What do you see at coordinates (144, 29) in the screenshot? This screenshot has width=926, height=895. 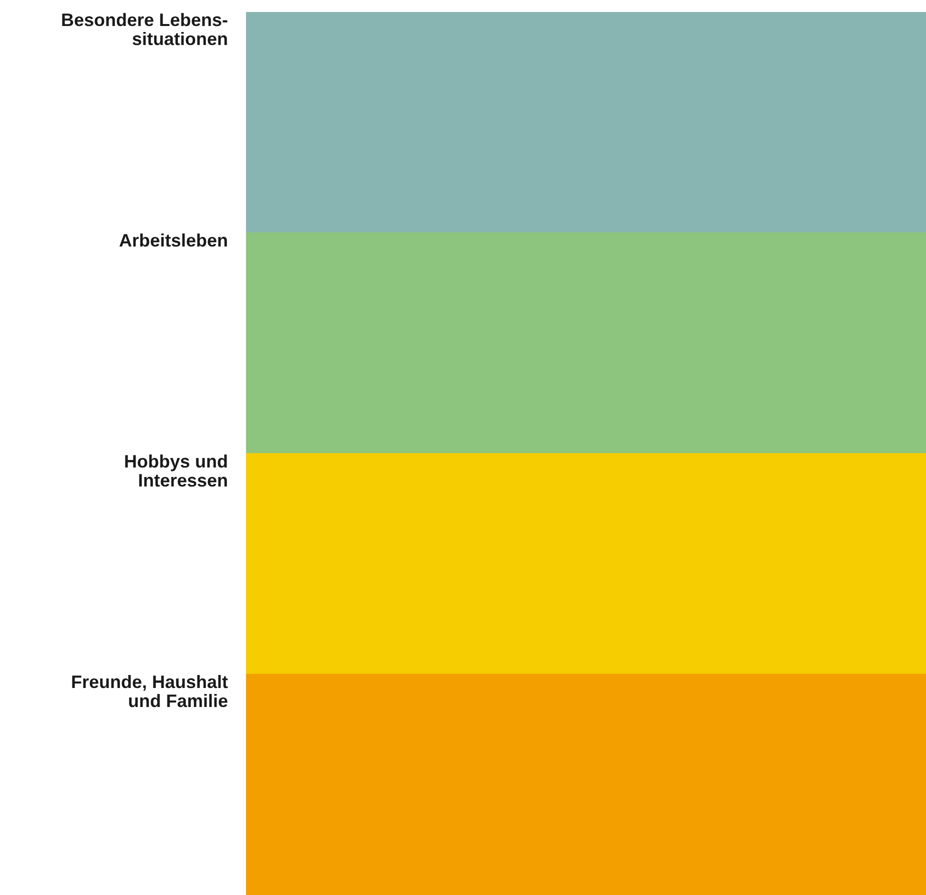 I see `y-tick-label: Besondere Lebens- situationen` at bounding box center [144, 29].